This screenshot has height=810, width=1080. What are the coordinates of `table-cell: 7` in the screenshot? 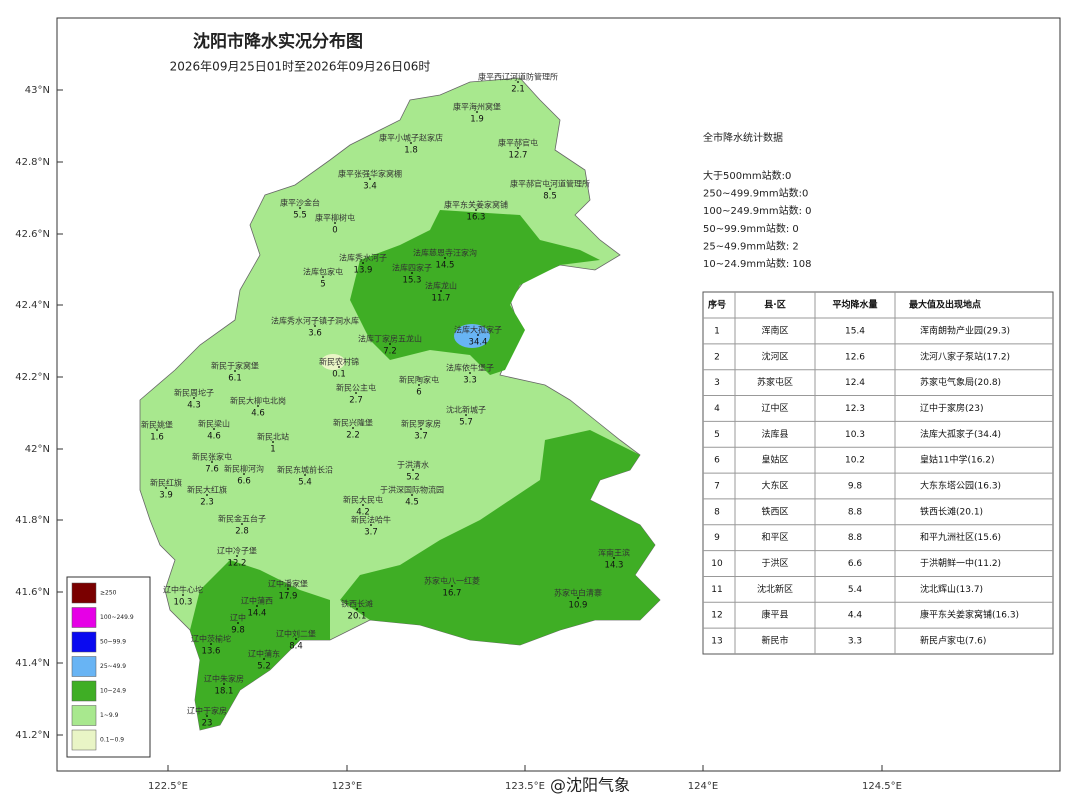 It's located at (717, 487).